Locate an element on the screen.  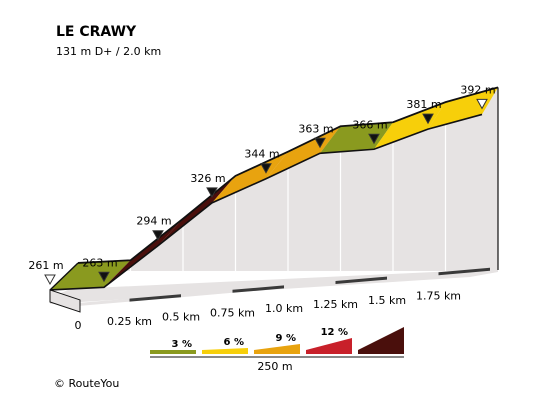
chart-subtitle: 131 m D+ / 2.0 km is located at coordinates (108, 51).